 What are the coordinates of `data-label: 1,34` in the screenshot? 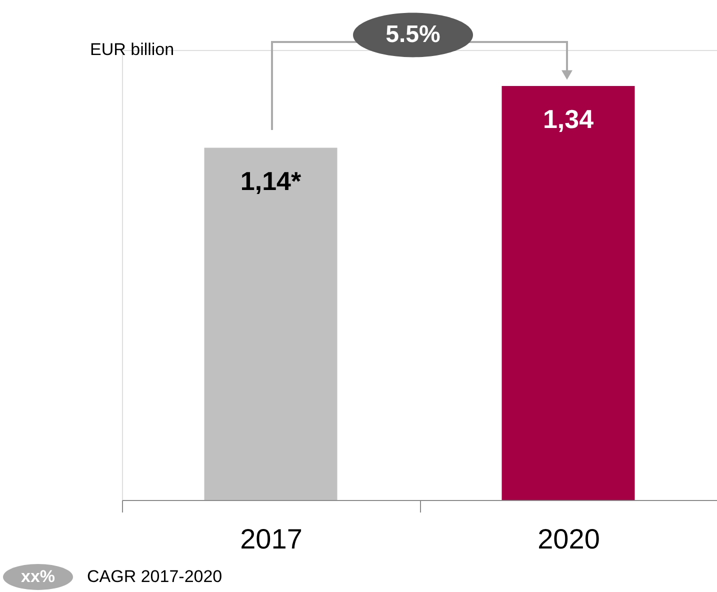 It's located at (568, 119).